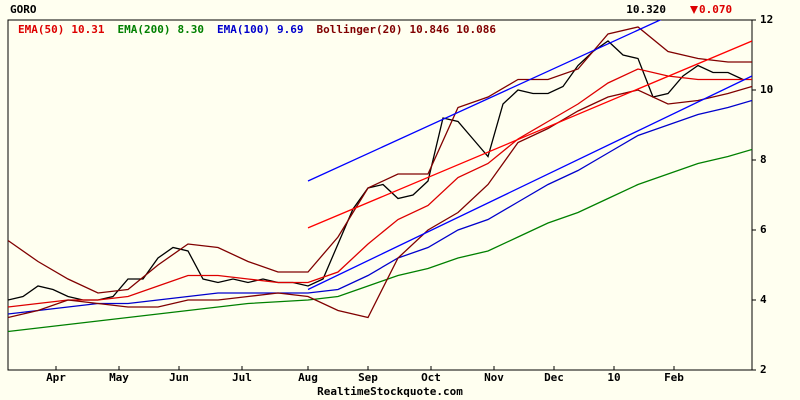 The image size is (800, 400). What do you see at coordinates (243, 29) in the screenshot?
I see `legend-name: EMA(100)` at bounding box center [243, 29].